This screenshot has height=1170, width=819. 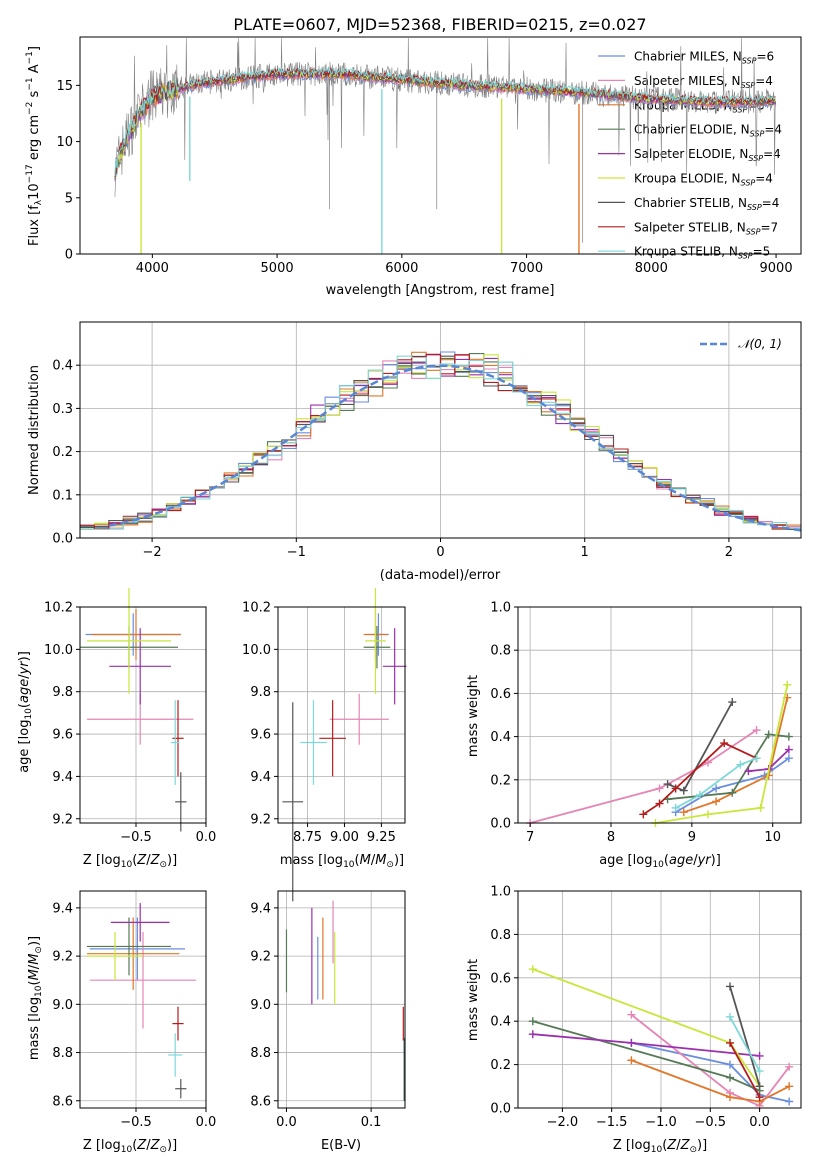 I want to click on weight-vs-Z-xtick-label: 0.0, so click(x=759, y=1122).